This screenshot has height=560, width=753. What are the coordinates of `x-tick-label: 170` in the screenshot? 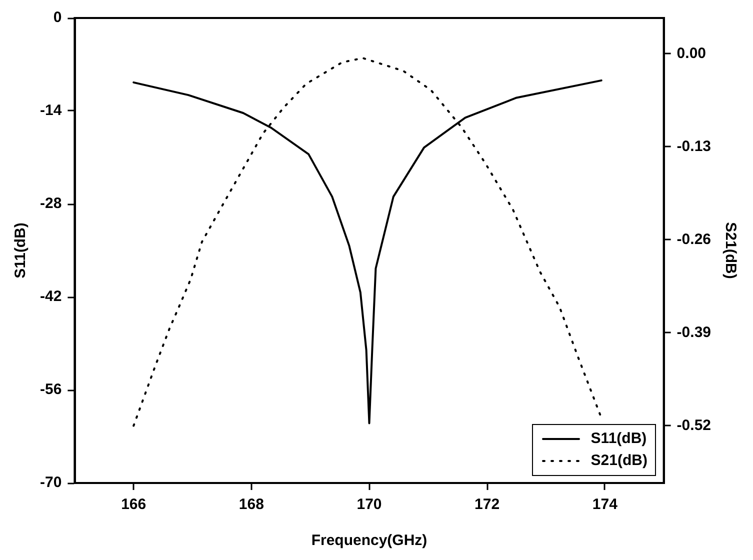 It's located at (369, 505).